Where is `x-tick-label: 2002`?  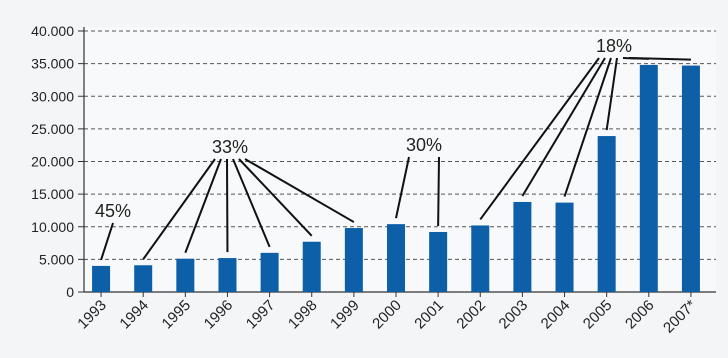 x-tick-label: 2002 is located at coordinates (471, 315).